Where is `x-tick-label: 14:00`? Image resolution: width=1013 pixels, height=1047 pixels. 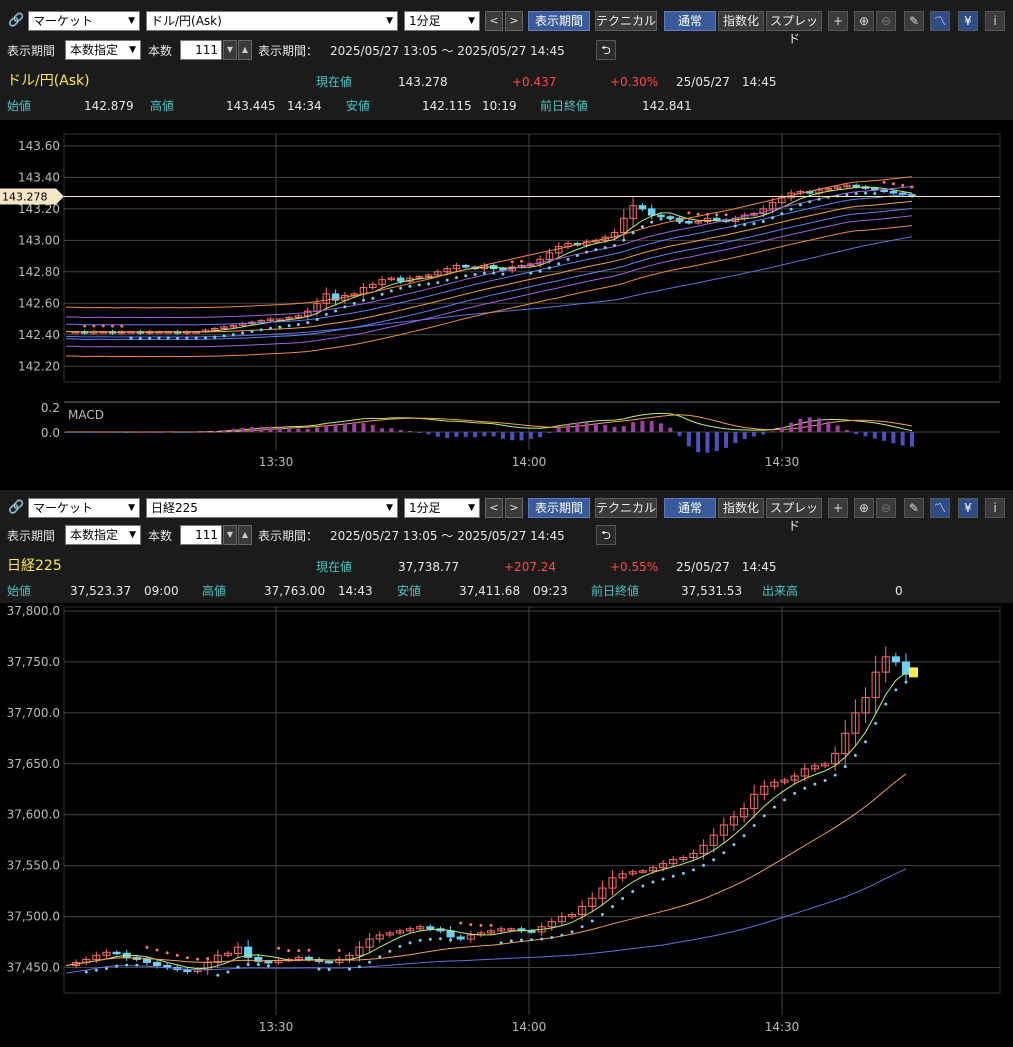
x-tick-label: 14:00 is located at coordinates (529, 462).